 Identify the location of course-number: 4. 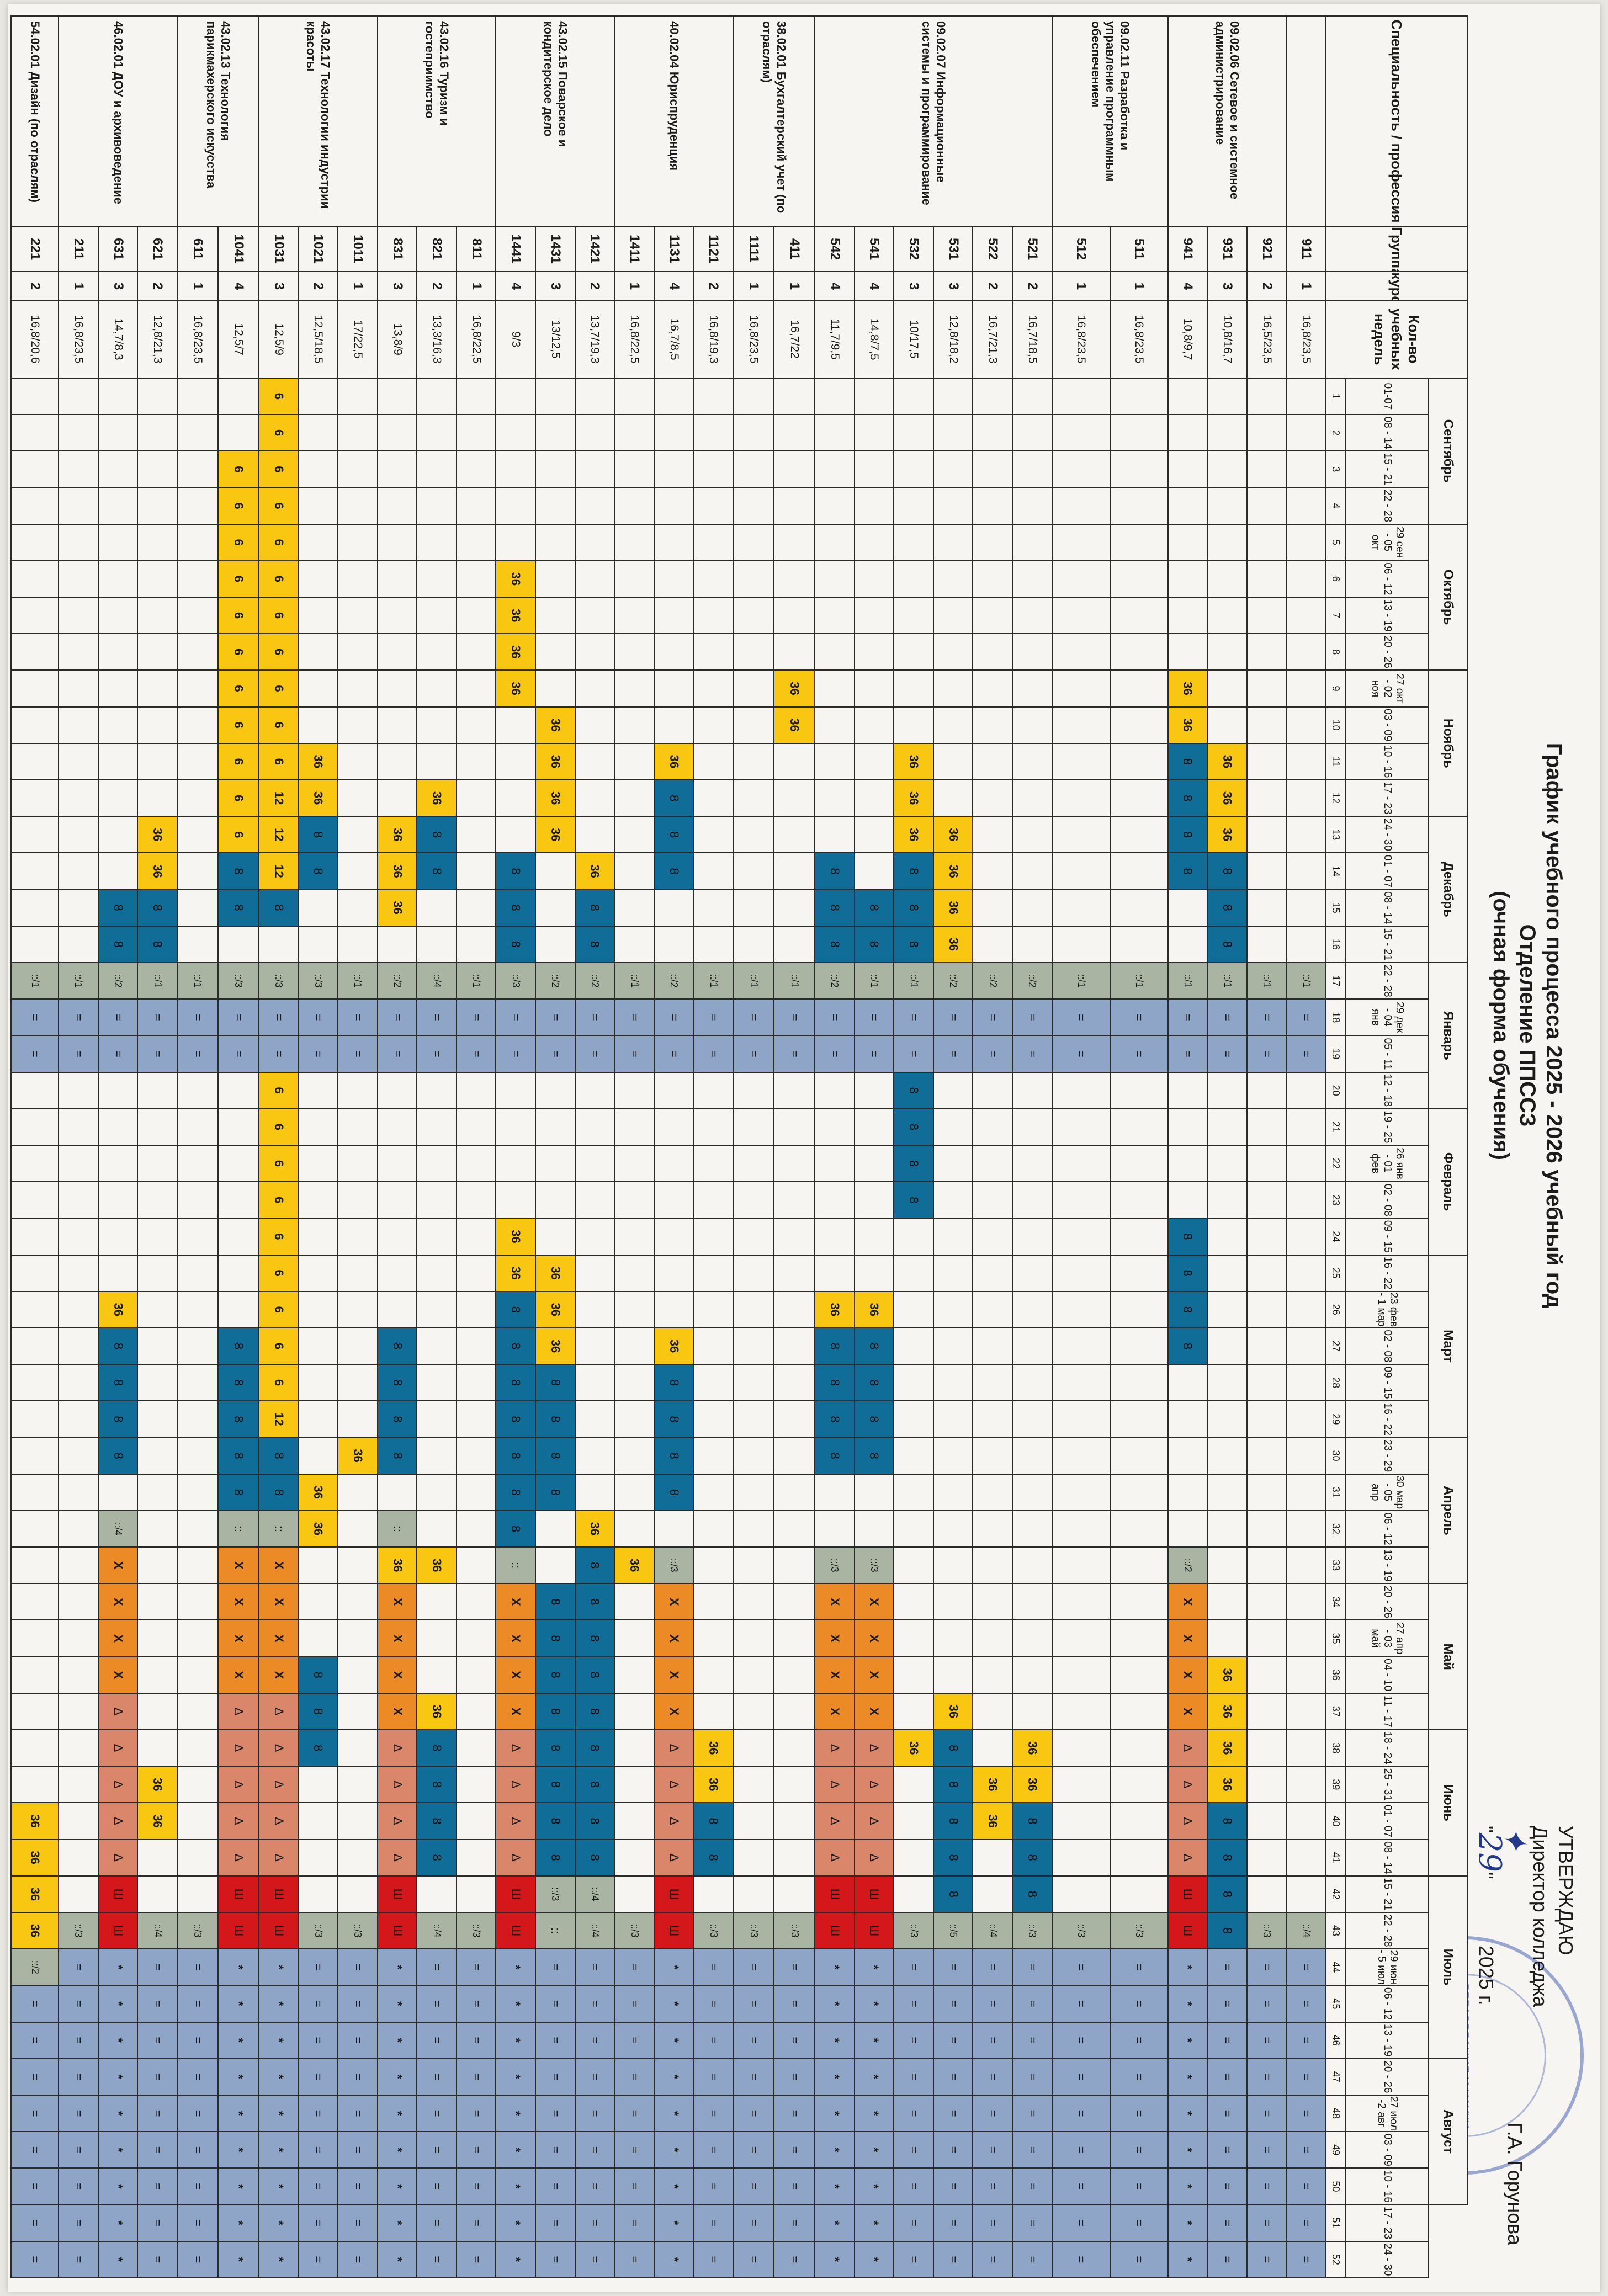
(516, 286).